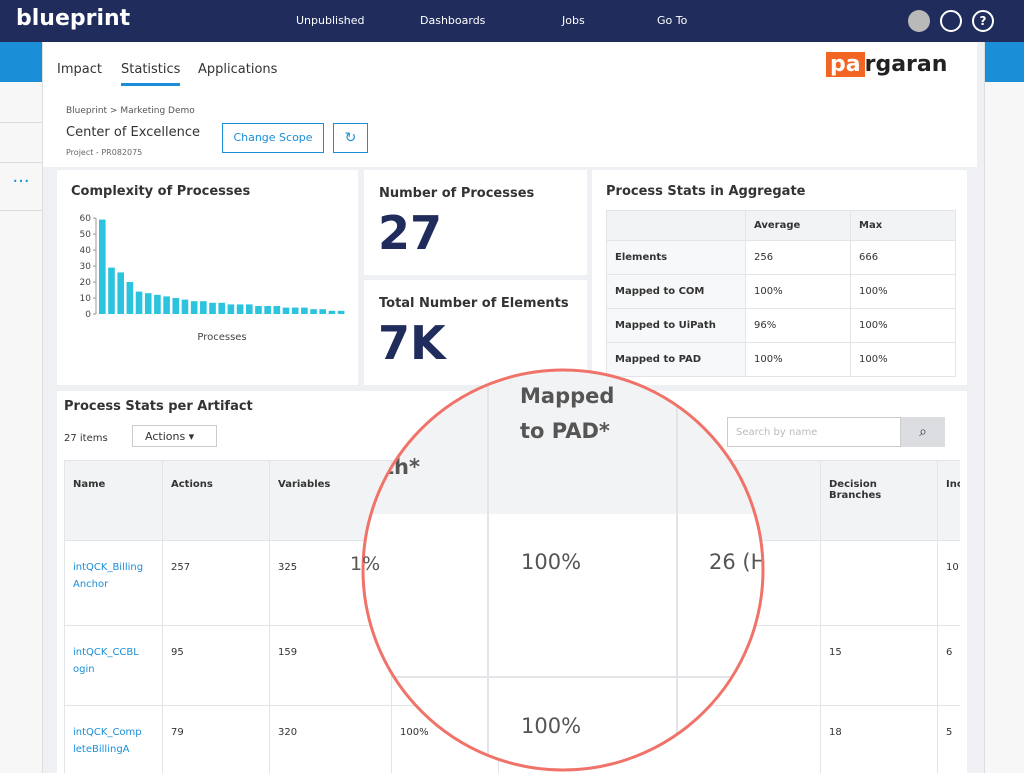 This screenshot has width=1024, height=773. I want to click on artifact-link: intQCK_CCBLogin, so click(113, 665).